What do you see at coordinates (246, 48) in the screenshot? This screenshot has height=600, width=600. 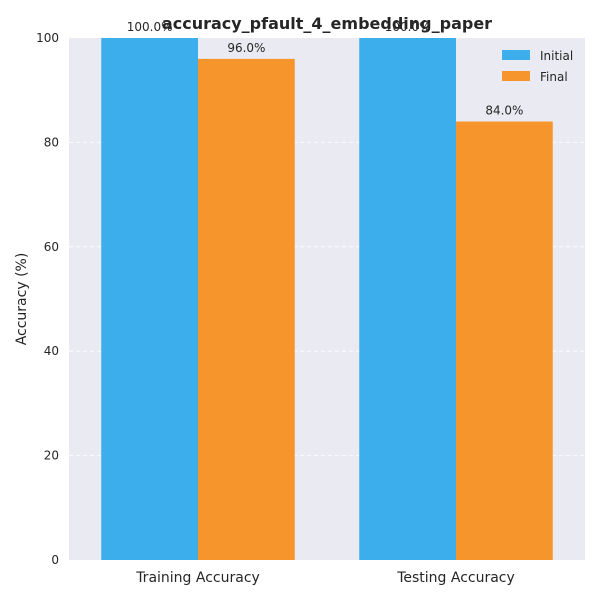 I see `data-label: 96.0%` at bounding box center [246, 48].